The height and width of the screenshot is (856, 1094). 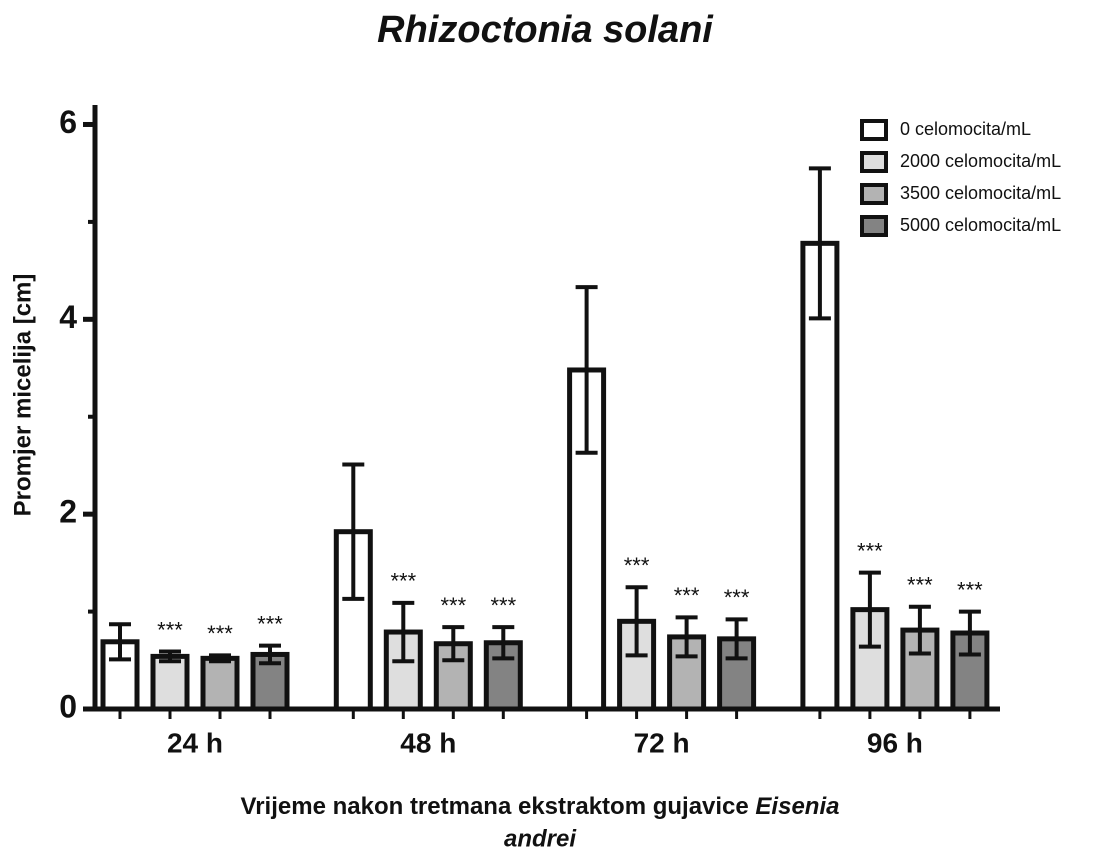 What do you see at coordinates (965, 129) in the screenshot?
I see `legend-label: 0 celomocita/mL` at bounding box center [965, 129].